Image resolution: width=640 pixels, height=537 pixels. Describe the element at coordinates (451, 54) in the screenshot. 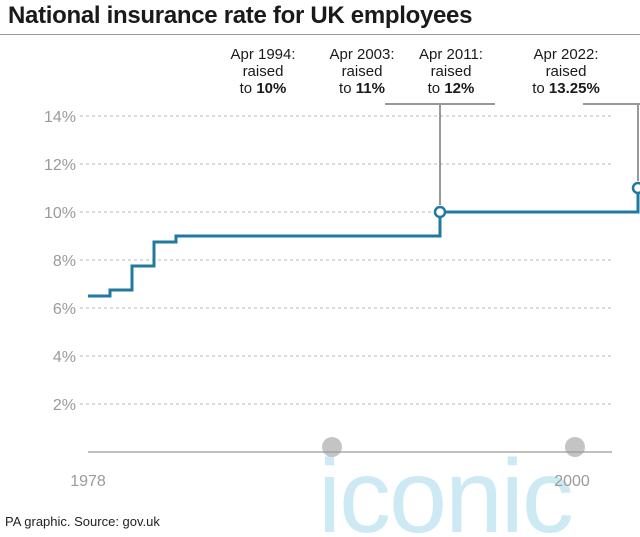

I see `annotation-line1: Apr 2011:` at that location.